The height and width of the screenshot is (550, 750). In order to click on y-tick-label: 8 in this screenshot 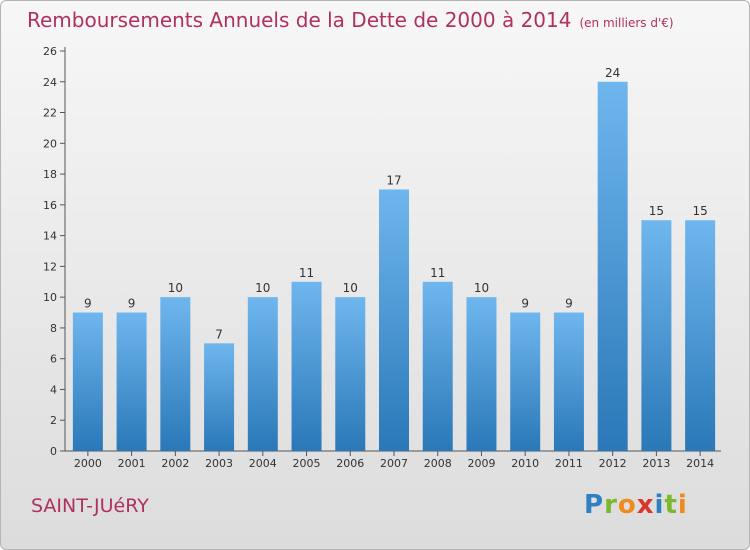, I will do `click(53, 328)`.